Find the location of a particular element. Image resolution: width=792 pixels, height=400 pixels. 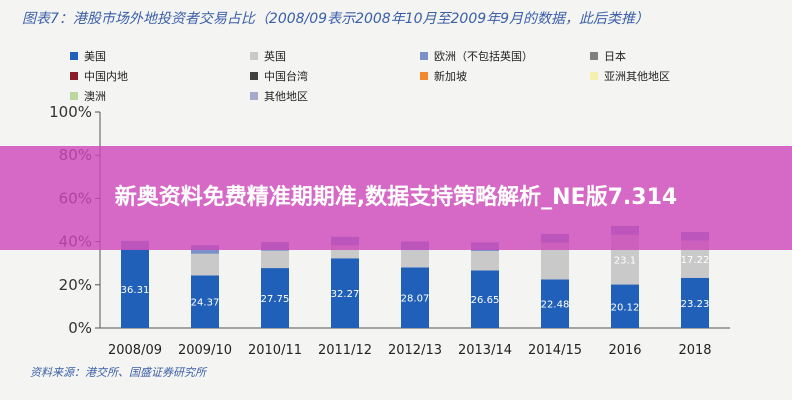

data-label: 23.23 is located at coordinates (695, 304).